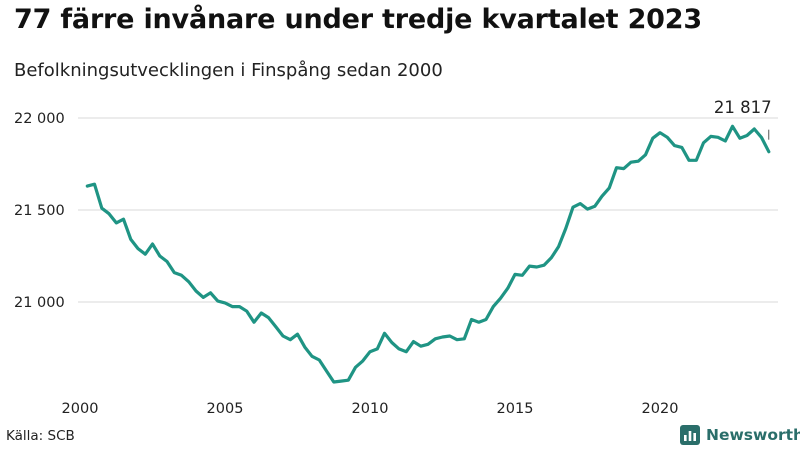 The width and height of the screenshot is (800, 450). I want to click on x-tick-label: 2010, so click(370, 409).